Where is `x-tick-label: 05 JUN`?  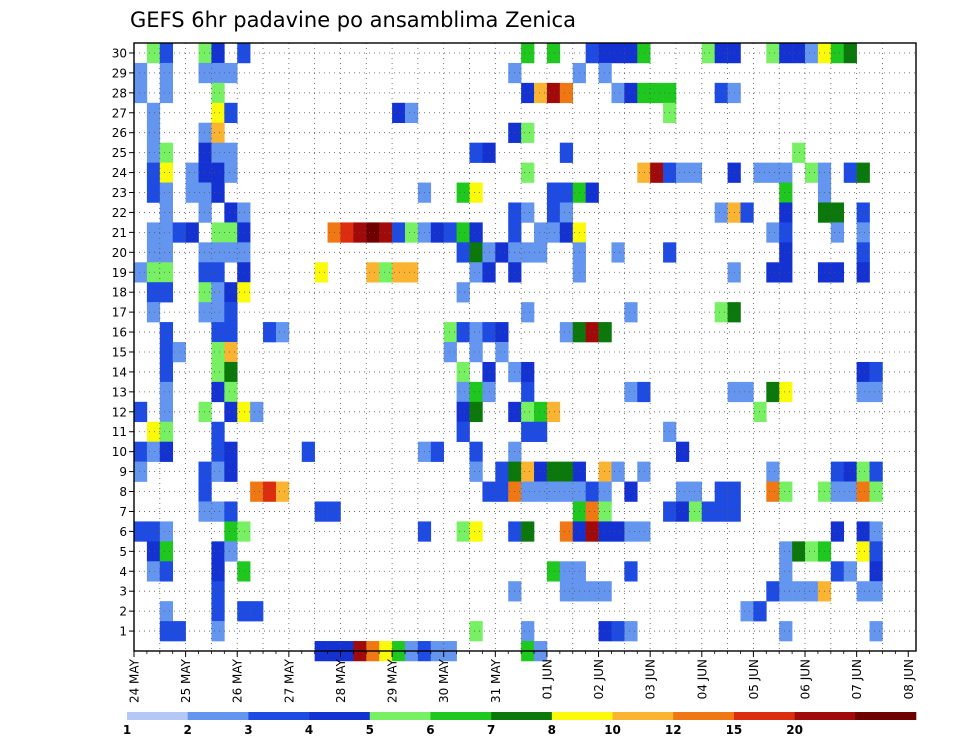
x-tick-label: 05 JUN is located at coordinates (754, 679).